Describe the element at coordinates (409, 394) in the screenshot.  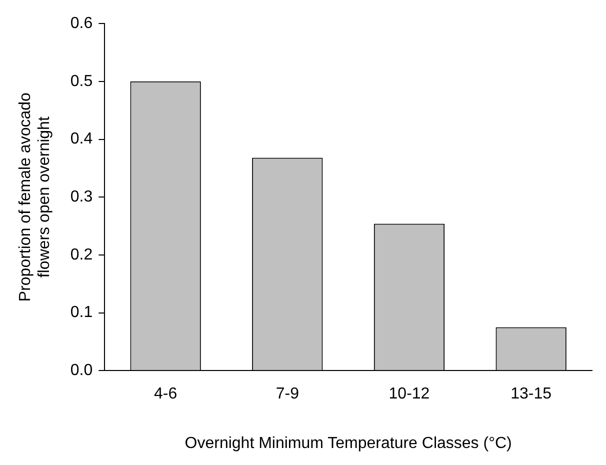
I see `x-tick-label: 10-12` at that location.